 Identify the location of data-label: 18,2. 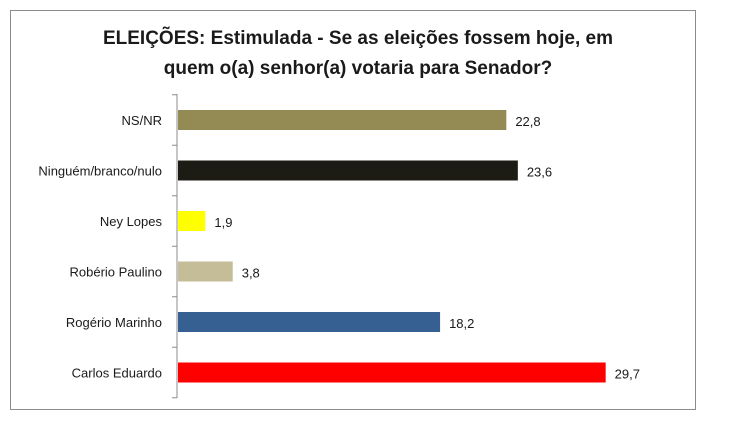
(461, 323).